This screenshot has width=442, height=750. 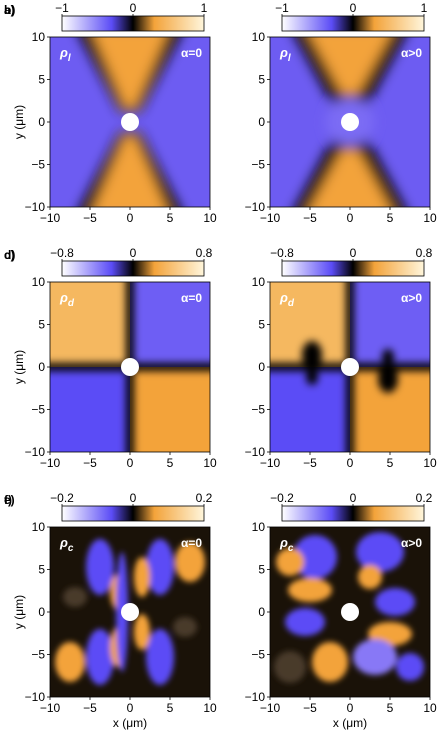 What do you see at coordinates (62, 8) in the screenshot?
I see `colorbar-tick-label: −1` at bounding box center [62, 8].